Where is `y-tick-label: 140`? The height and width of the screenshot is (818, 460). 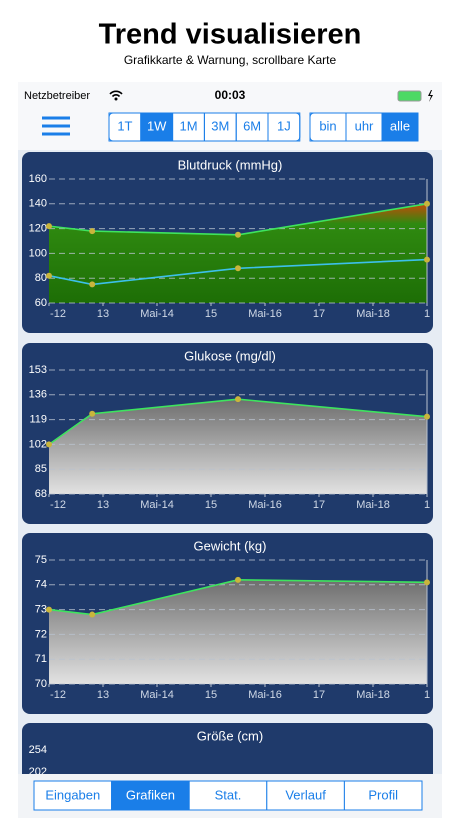 y-tick-label: 140 is located at coordinates (38, 204).